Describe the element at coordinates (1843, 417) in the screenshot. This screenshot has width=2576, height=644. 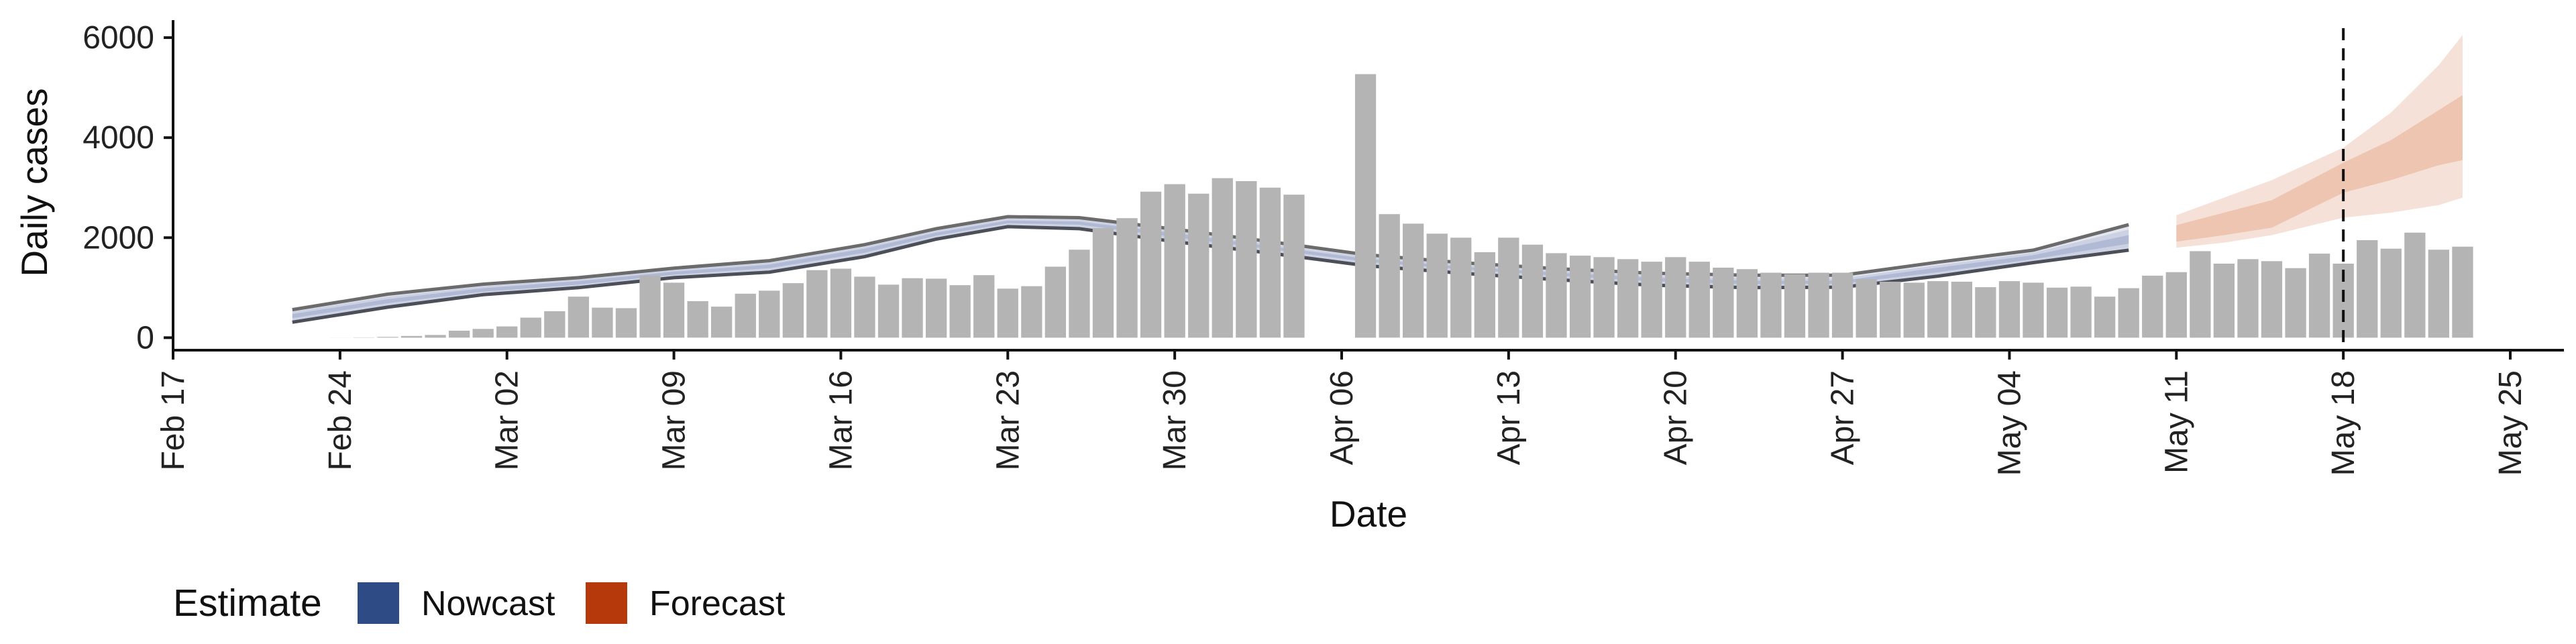
I see `x-tick-label: Apr 27` at that location.